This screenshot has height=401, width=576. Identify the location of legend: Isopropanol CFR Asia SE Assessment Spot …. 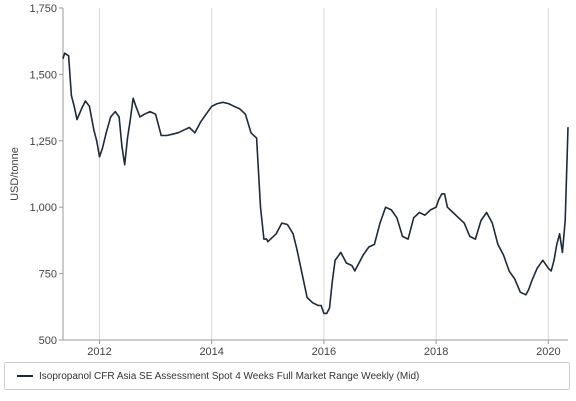
(287, 376).